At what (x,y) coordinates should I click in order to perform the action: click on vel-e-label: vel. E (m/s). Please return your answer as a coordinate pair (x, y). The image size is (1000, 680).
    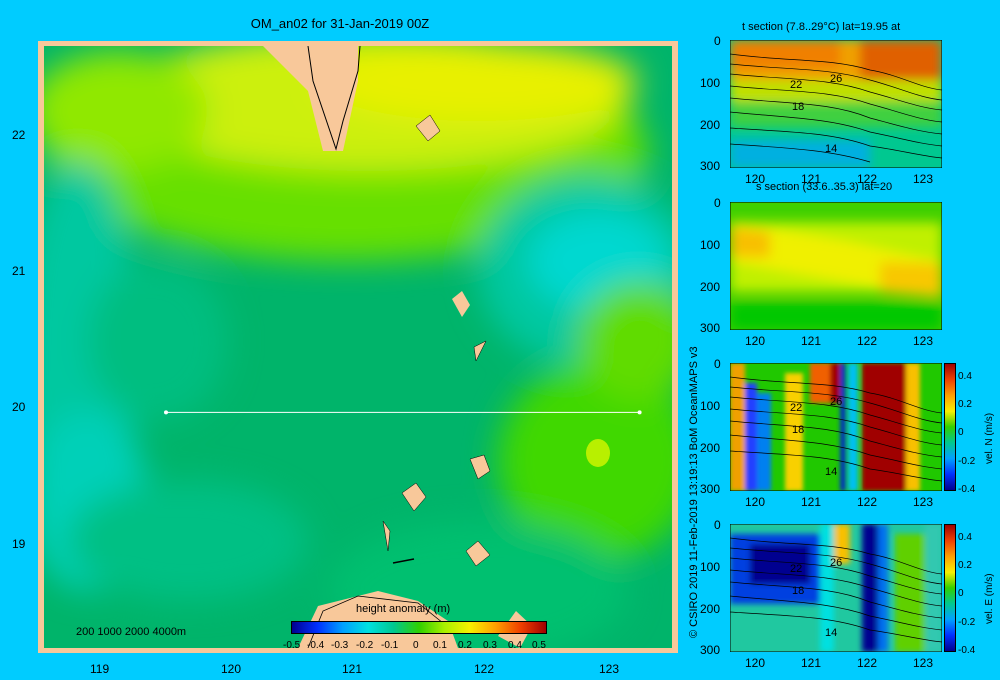
    Looking at the image, I should click on (989, 598).